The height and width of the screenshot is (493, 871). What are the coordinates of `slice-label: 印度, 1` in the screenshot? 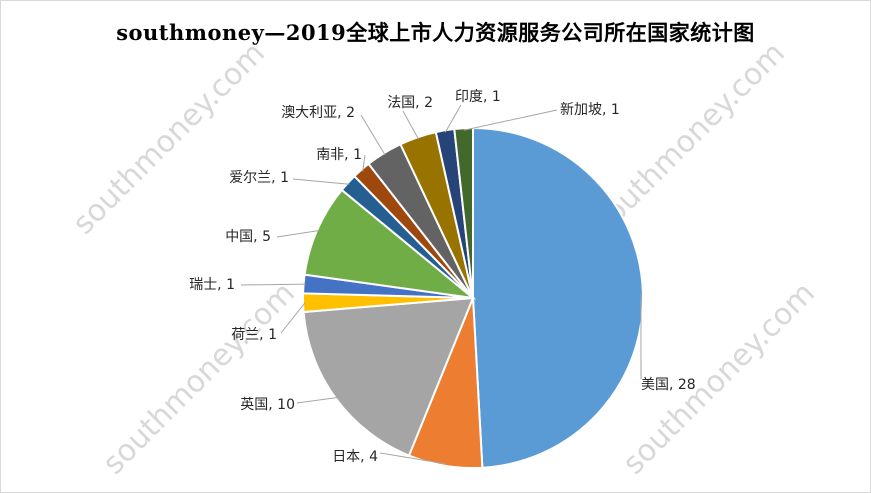 It's located at (478, 97).